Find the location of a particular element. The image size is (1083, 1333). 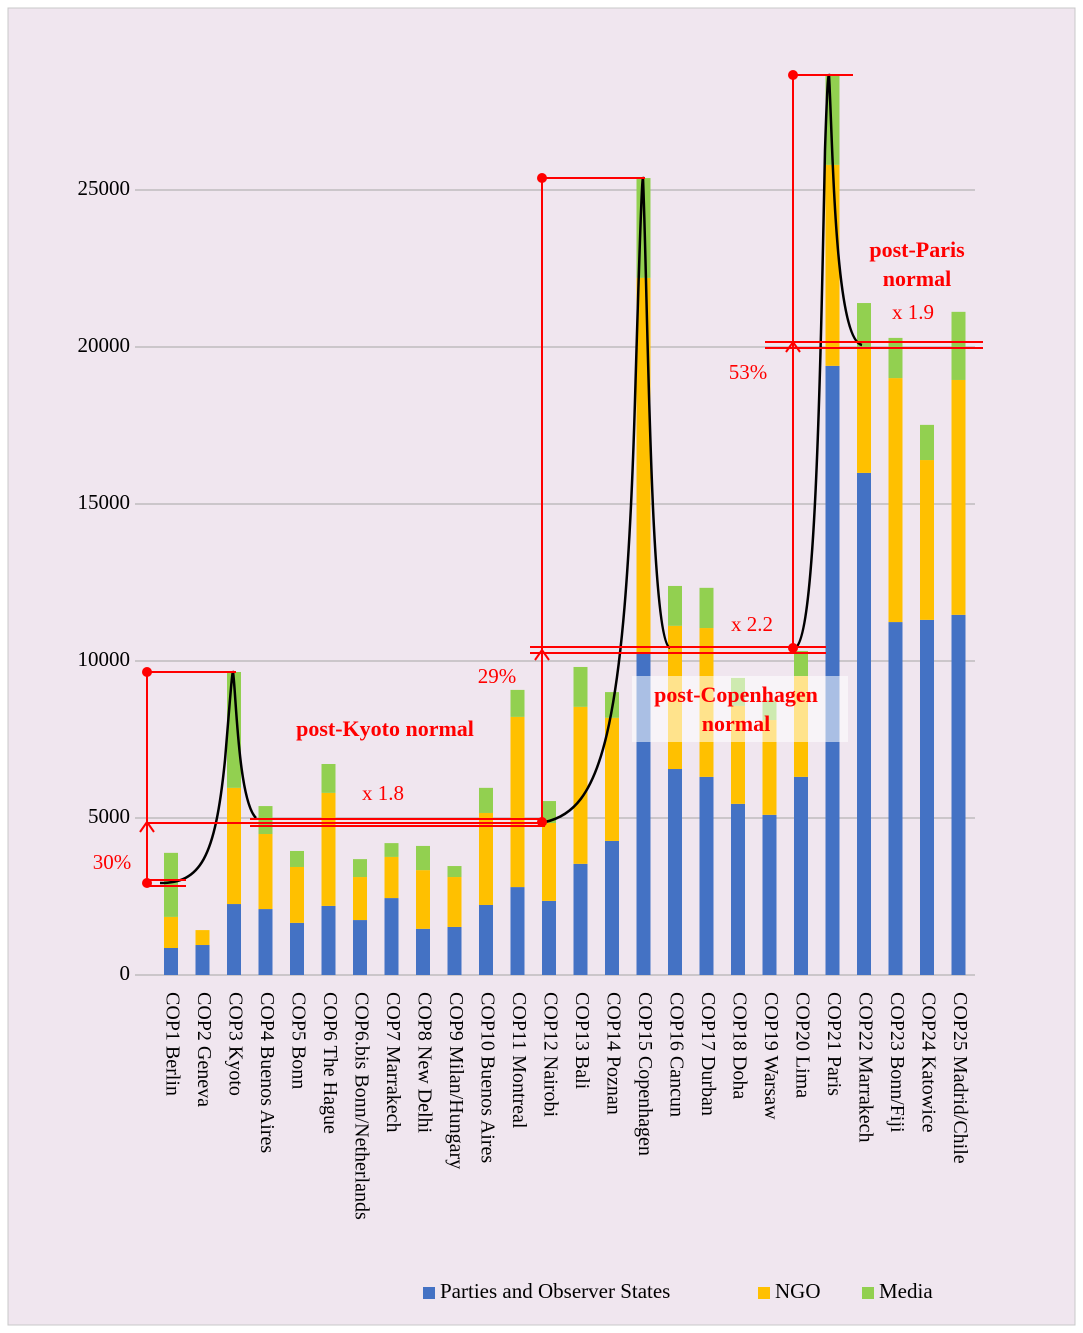

annotation: x 1.8 is located at coordinates (383, 793).